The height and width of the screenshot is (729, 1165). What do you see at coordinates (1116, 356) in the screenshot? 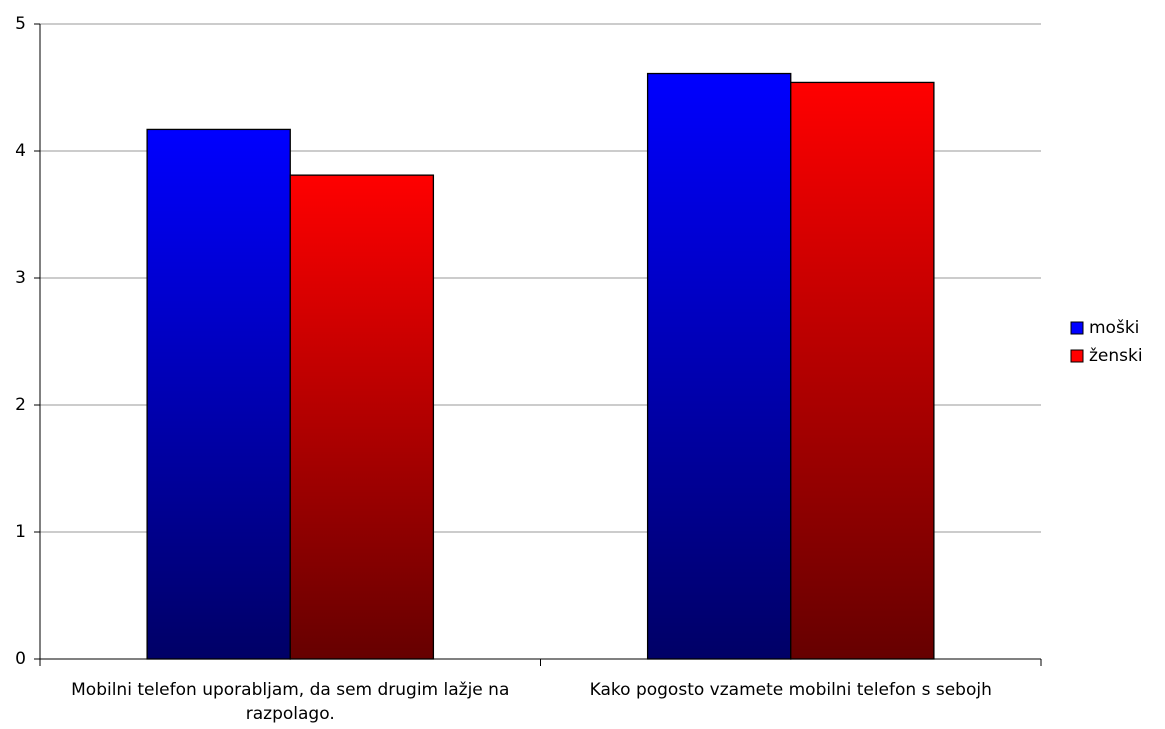
I see `legend-label: ženski` at bounding box center [1116, 356].